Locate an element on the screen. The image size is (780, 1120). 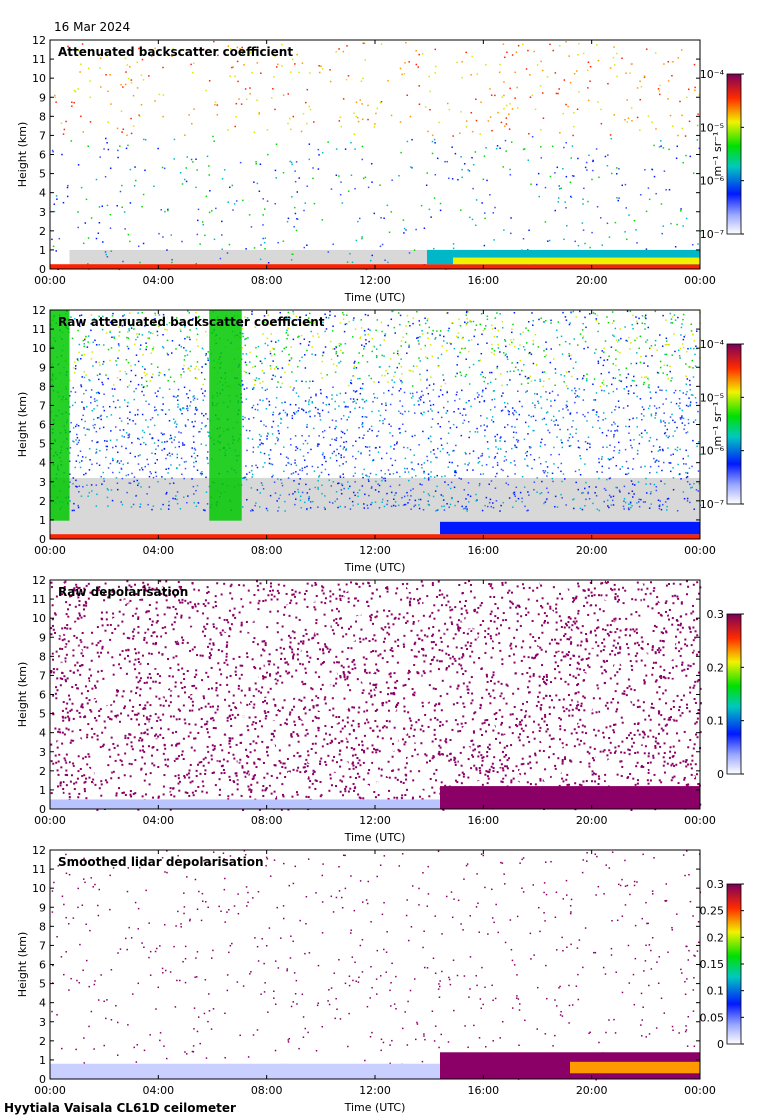
colorbar: 10⁻⁷10⁻⁶10⁻⁵10⁻⁴m⁻¹ sr⁻¹ is located at coordinates (722, 424).